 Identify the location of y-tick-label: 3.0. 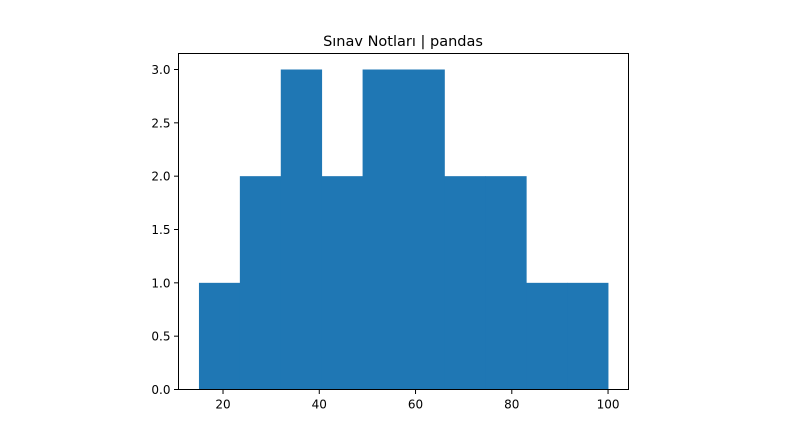
(160, 70).